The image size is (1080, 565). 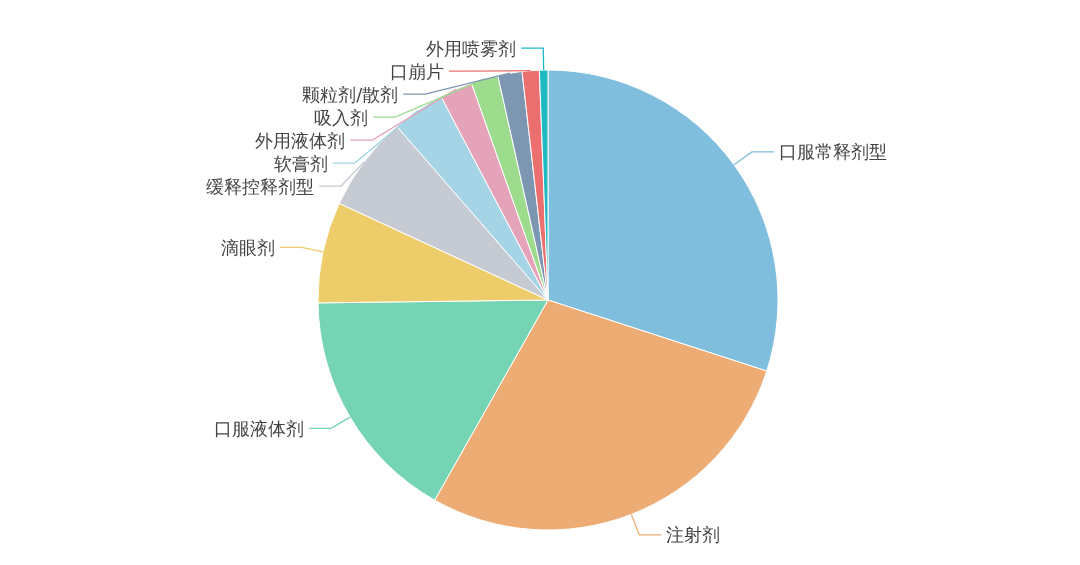 What do you see at coordinates (471, 48) in the screenshot?
I see `slice-label: 外用喷雾剂` at bounding box center [471, 48].